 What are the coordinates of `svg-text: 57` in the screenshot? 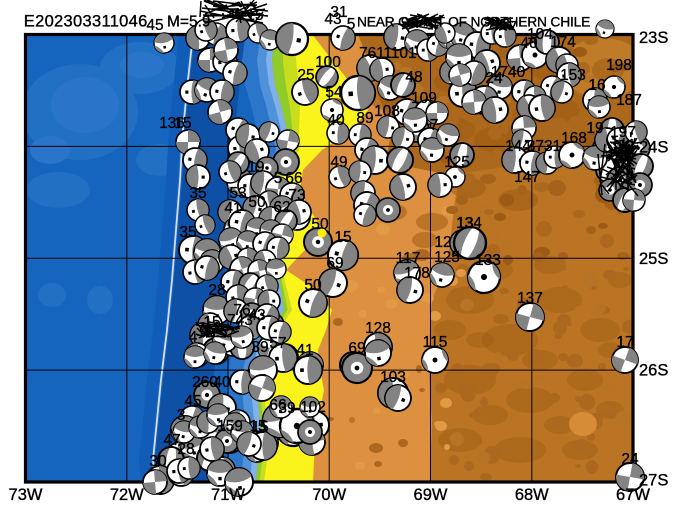 It's located at (277, 343).